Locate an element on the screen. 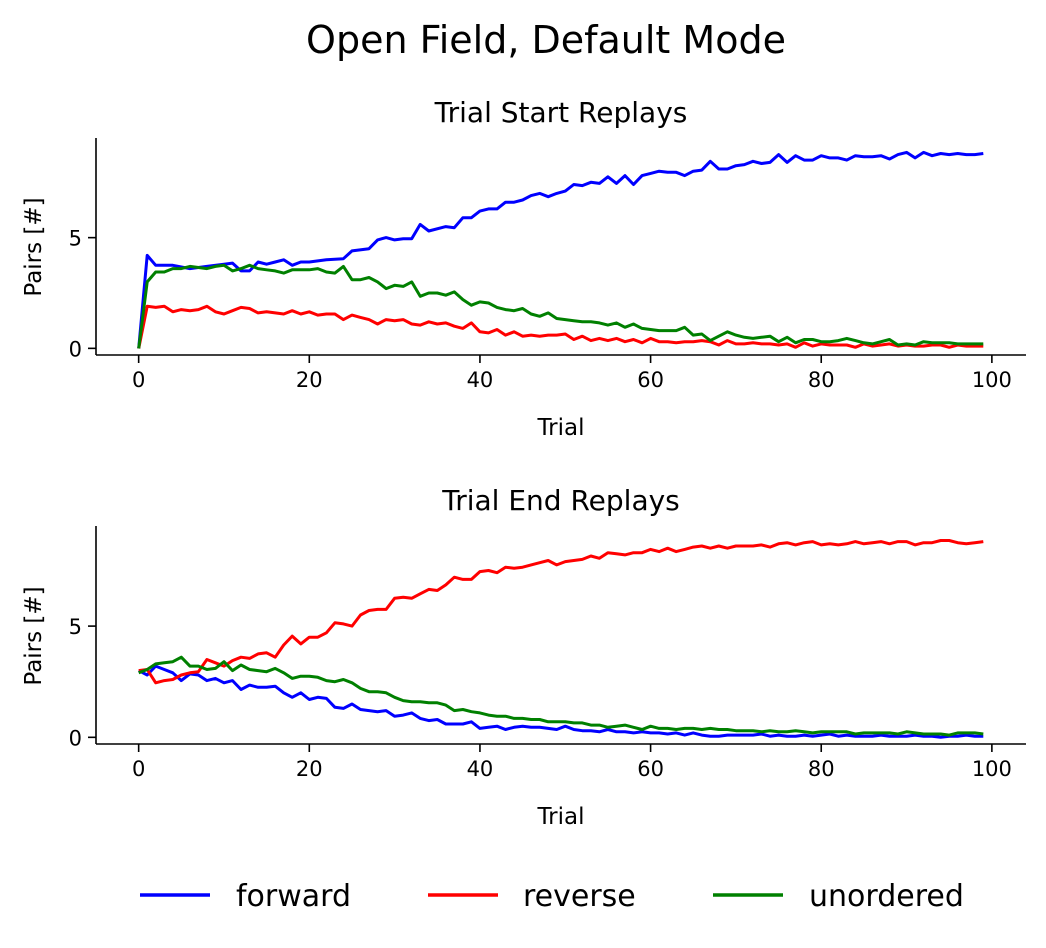  series-line-forward is located at coordinates (561, 701).